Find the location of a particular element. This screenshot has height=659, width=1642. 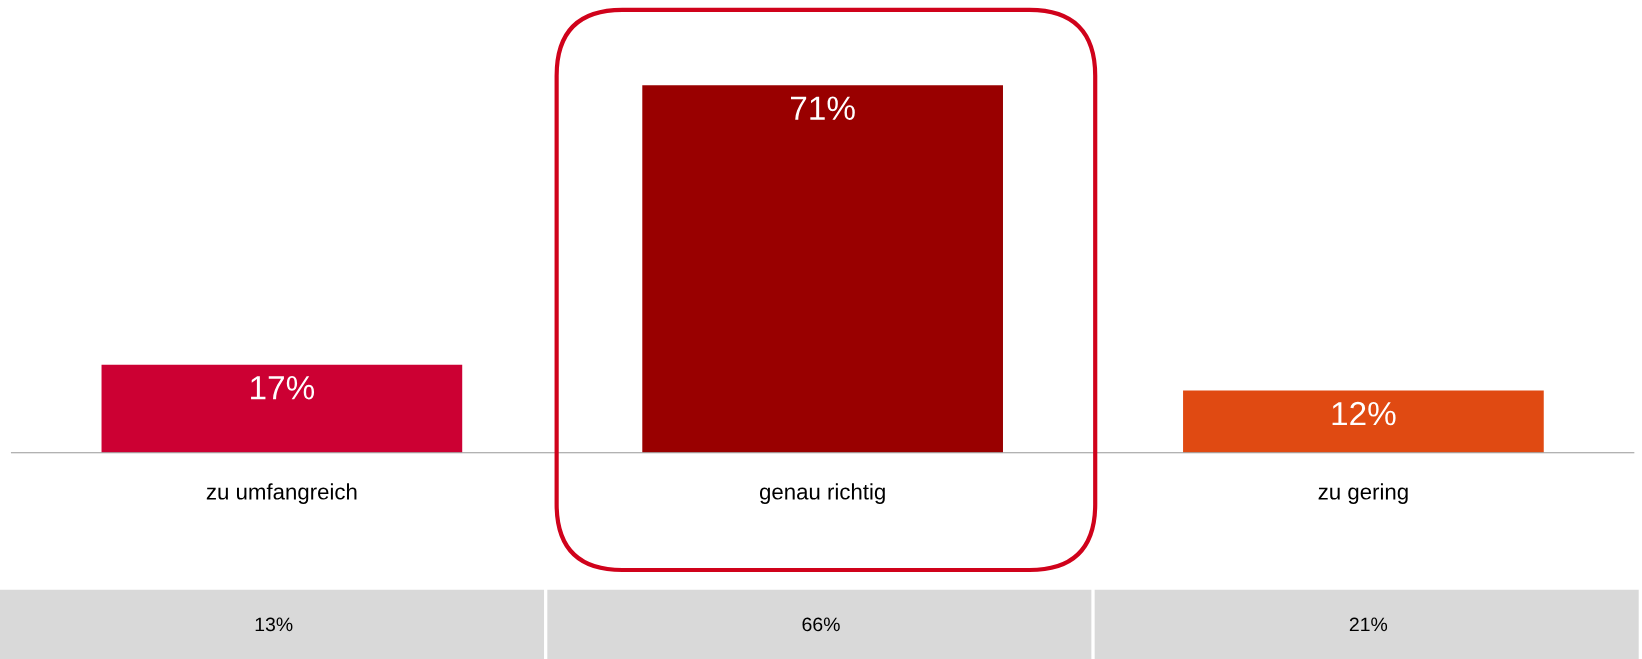

text: 13% is located at coordinates (274, 624).